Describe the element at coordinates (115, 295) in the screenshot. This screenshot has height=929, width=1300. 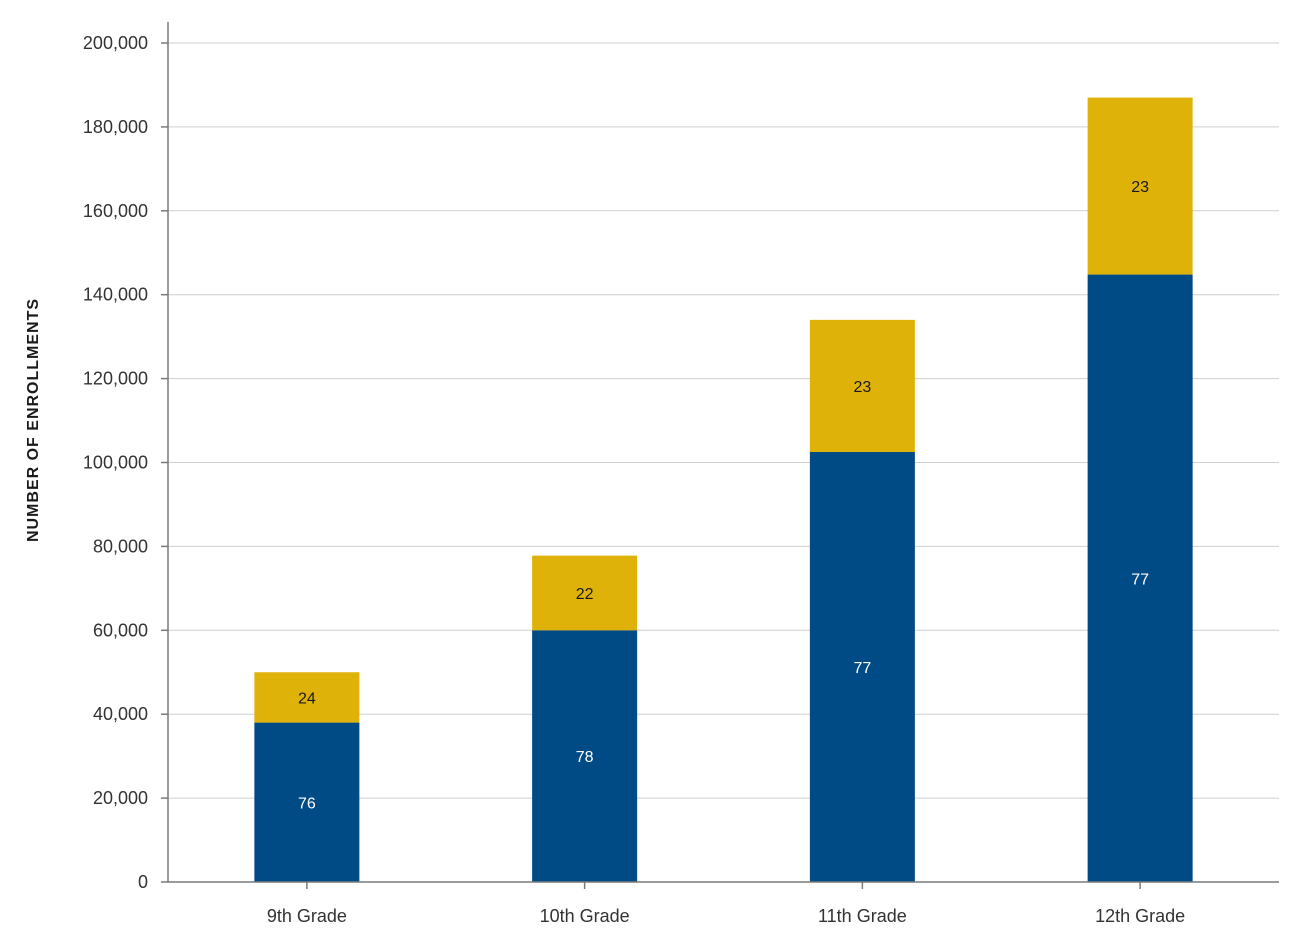
I see `y-tick-label: 140,000` at that location.